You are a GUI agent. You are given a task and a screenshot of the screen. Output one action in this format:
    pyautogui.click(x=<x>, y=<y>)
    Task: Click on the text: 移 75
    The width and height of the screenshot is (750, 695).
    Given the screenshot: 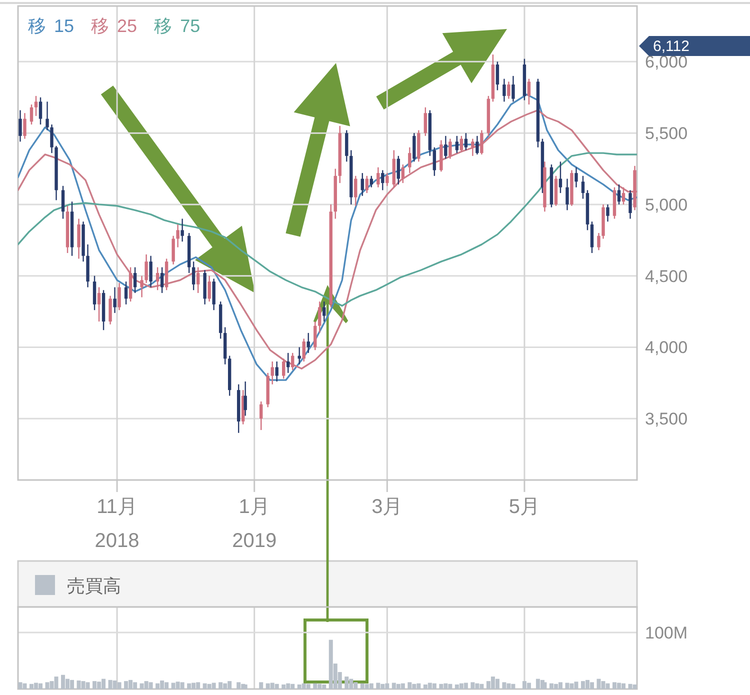 What is the action you would take?
    pyautogui.click(x=177, y=26)
    